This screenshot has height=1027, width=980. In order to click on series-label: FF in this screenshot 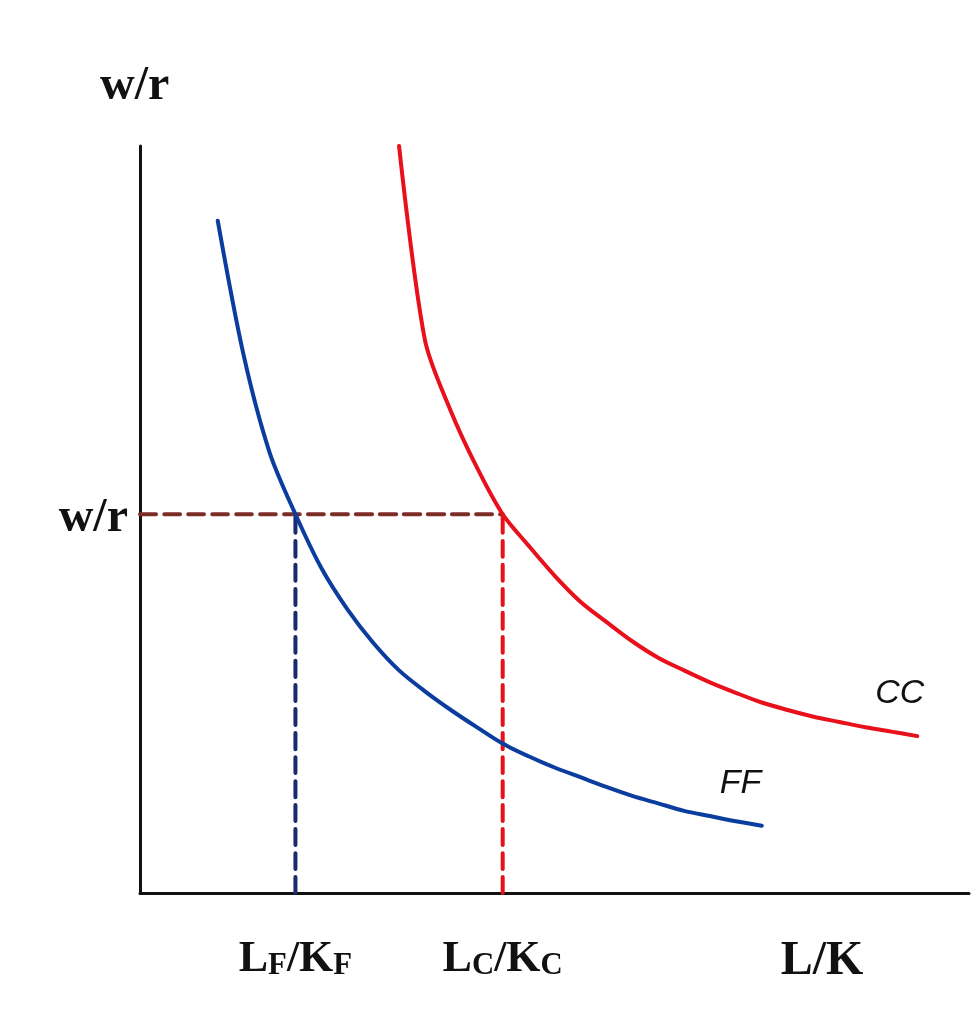, I will do `click(741, 780)`.